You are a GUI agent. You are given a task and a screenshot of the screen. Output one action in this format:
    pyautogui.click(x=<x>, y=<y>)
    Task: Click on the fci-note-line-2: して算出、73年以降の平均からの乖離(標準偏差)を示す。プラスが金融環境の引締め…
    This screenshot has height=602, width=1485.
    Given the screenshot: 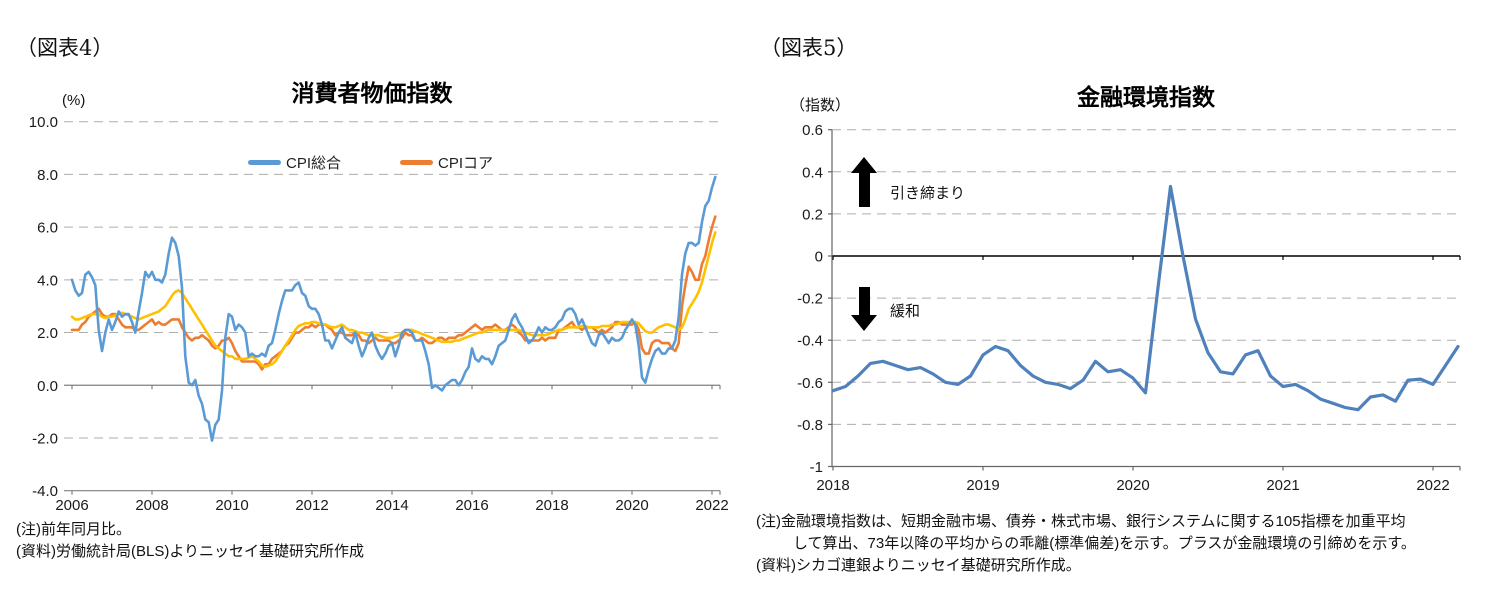 What is the action you would take?
    pyautogui.click(x=1104, y=543)
    